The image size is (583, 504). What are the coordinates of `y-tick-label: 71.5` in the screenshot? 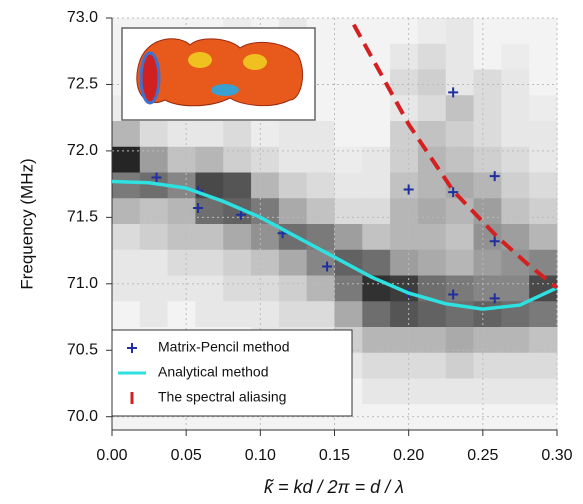 It's located at (82, 217).